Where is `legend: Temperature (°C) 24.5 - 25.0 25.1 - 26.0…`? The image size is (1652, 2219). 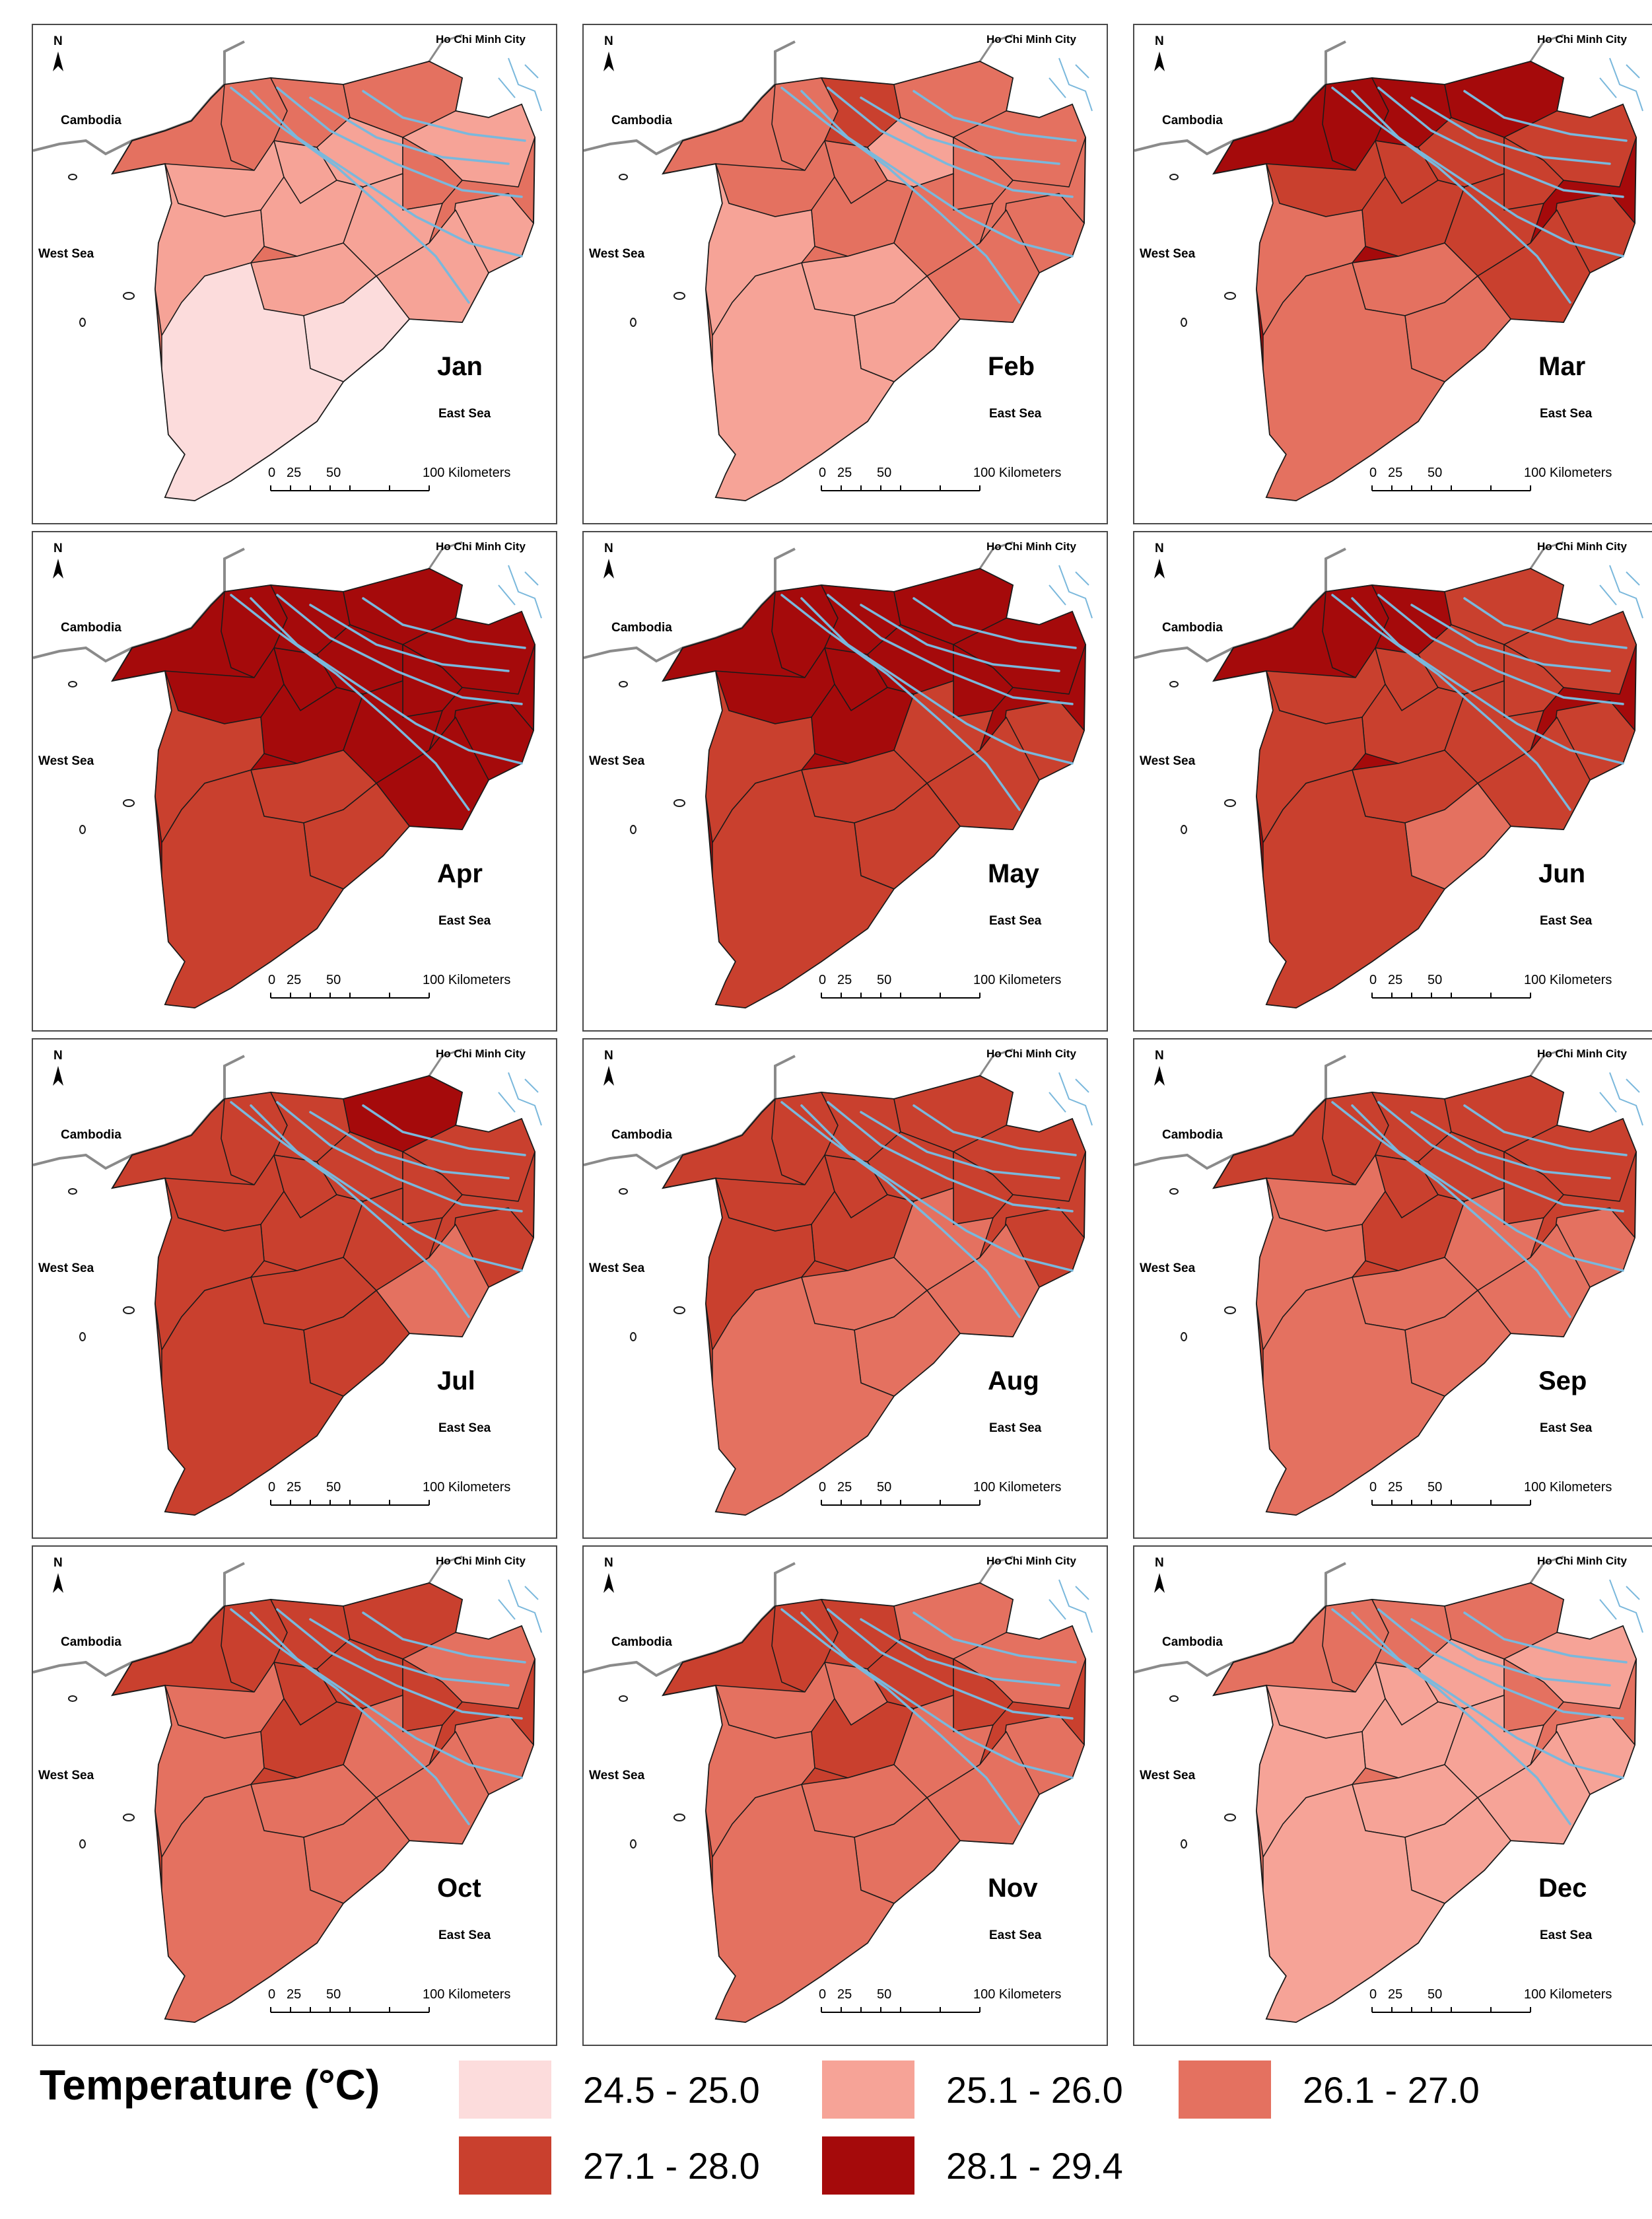 legend: Temperature (°C) 24.5 - 25.0 25.1 - 26.0… is located at coordinates (826, 2126).